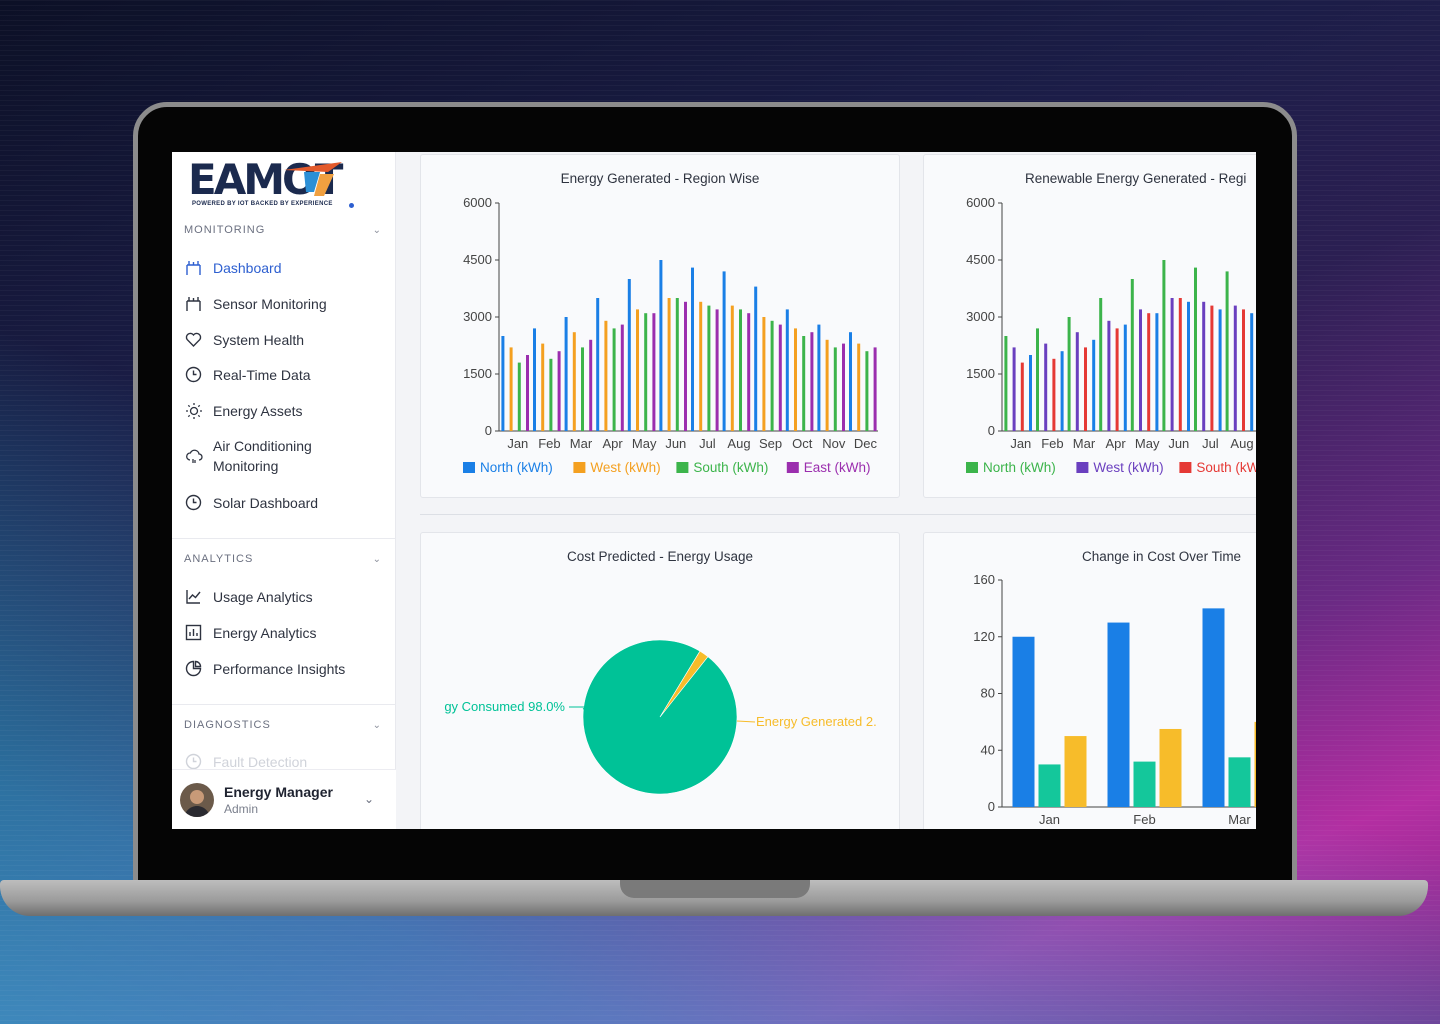  I want to click on x-tick-label: Apr, so click(612, 443).